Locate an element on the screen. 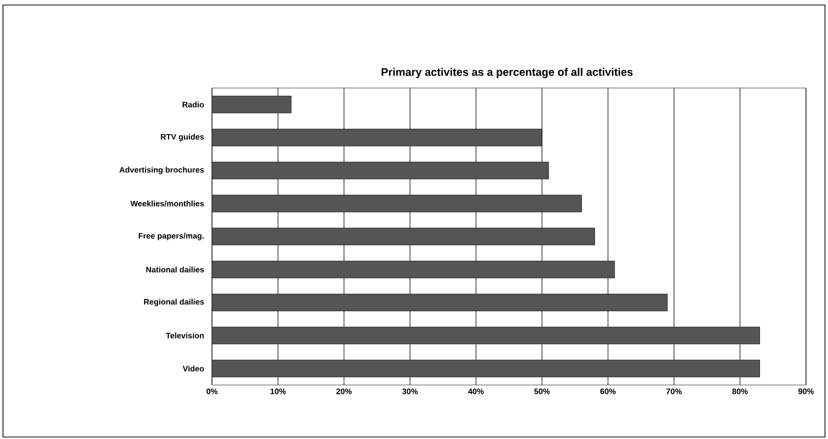 This screenshot has height=439, width=828. chart-title: Primary activites as a percentage of all activities is located at coordinates (507, 73).